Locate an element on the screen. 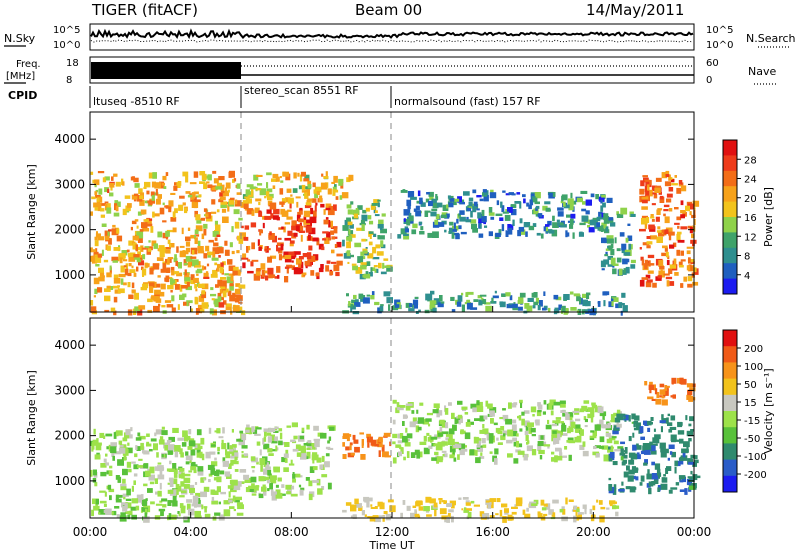 The width and height of the screenshot is (800, 554). power-colorbar-tick-label: 20 is located at coordinates (750, 199).